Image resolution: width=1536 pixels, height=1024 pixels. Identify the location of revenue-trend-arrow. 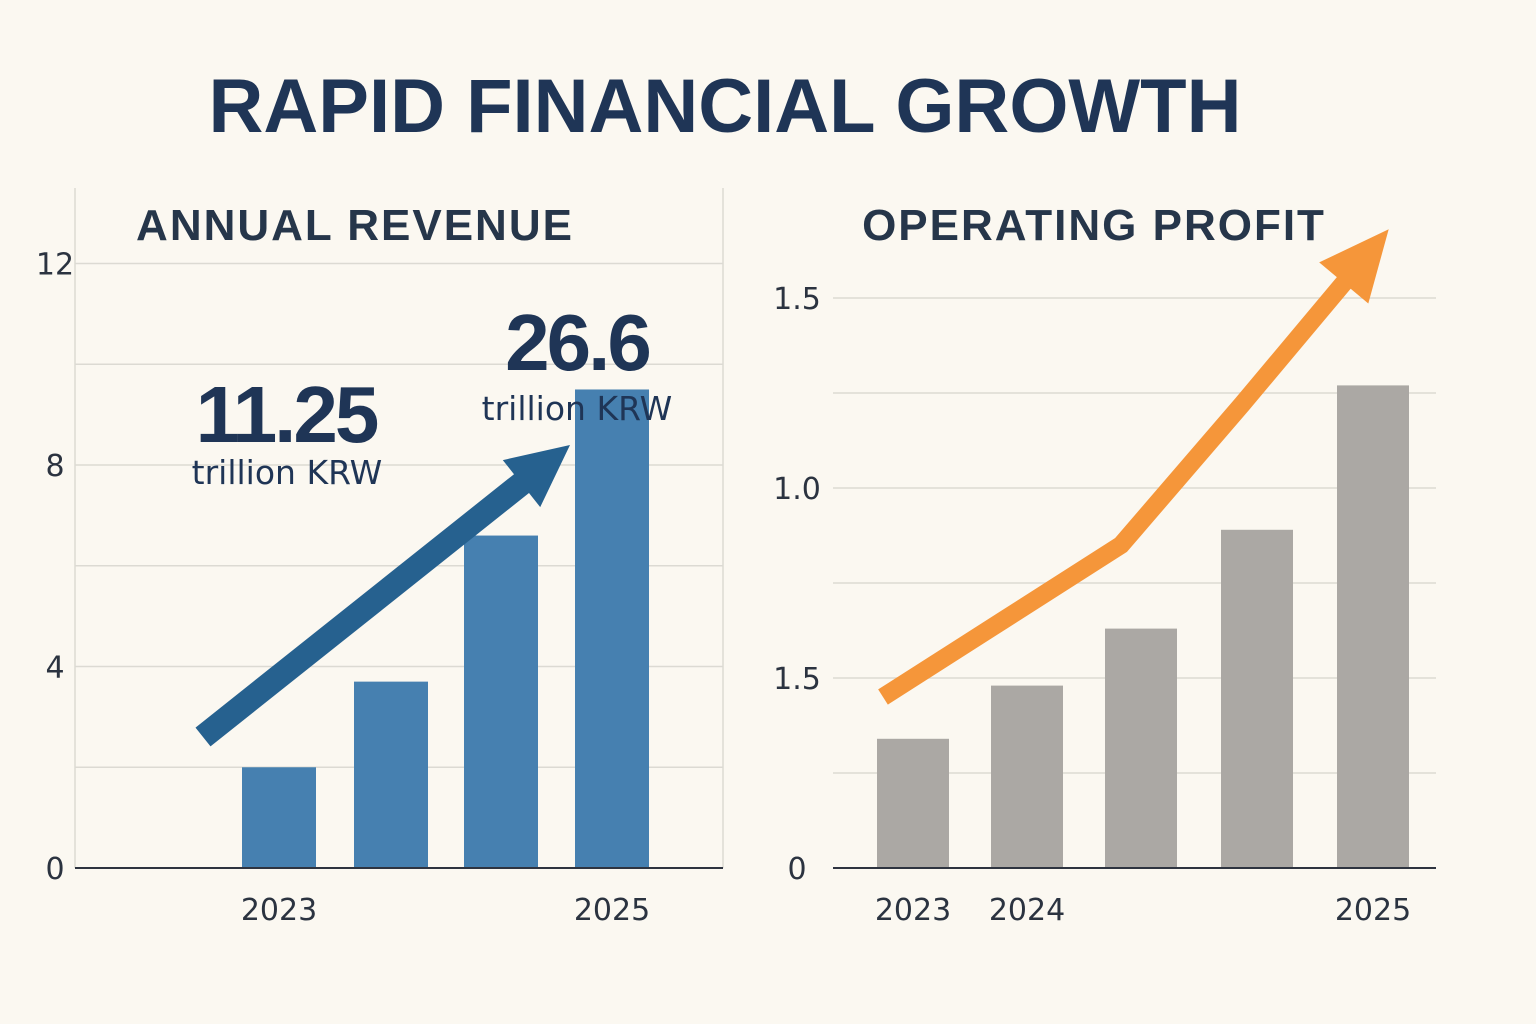
(382, 596).